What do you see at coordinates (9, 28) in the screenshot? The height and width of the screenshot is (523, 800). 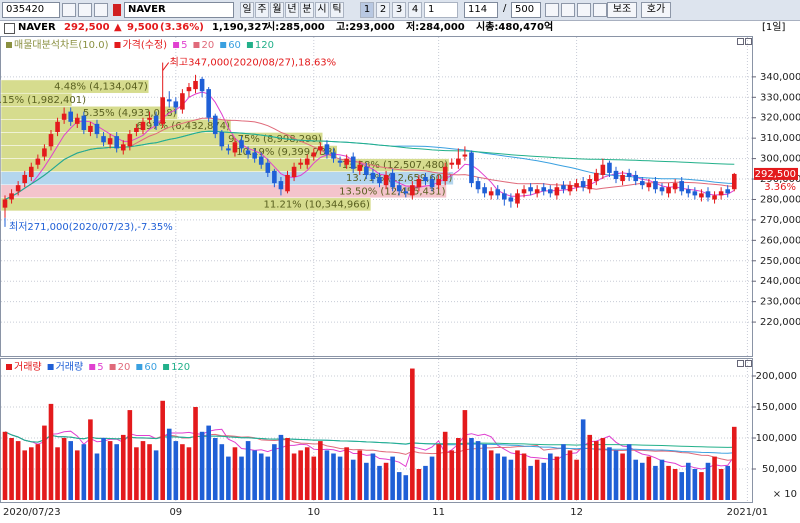 I see `checkbox` at bounding box center [9, 28].